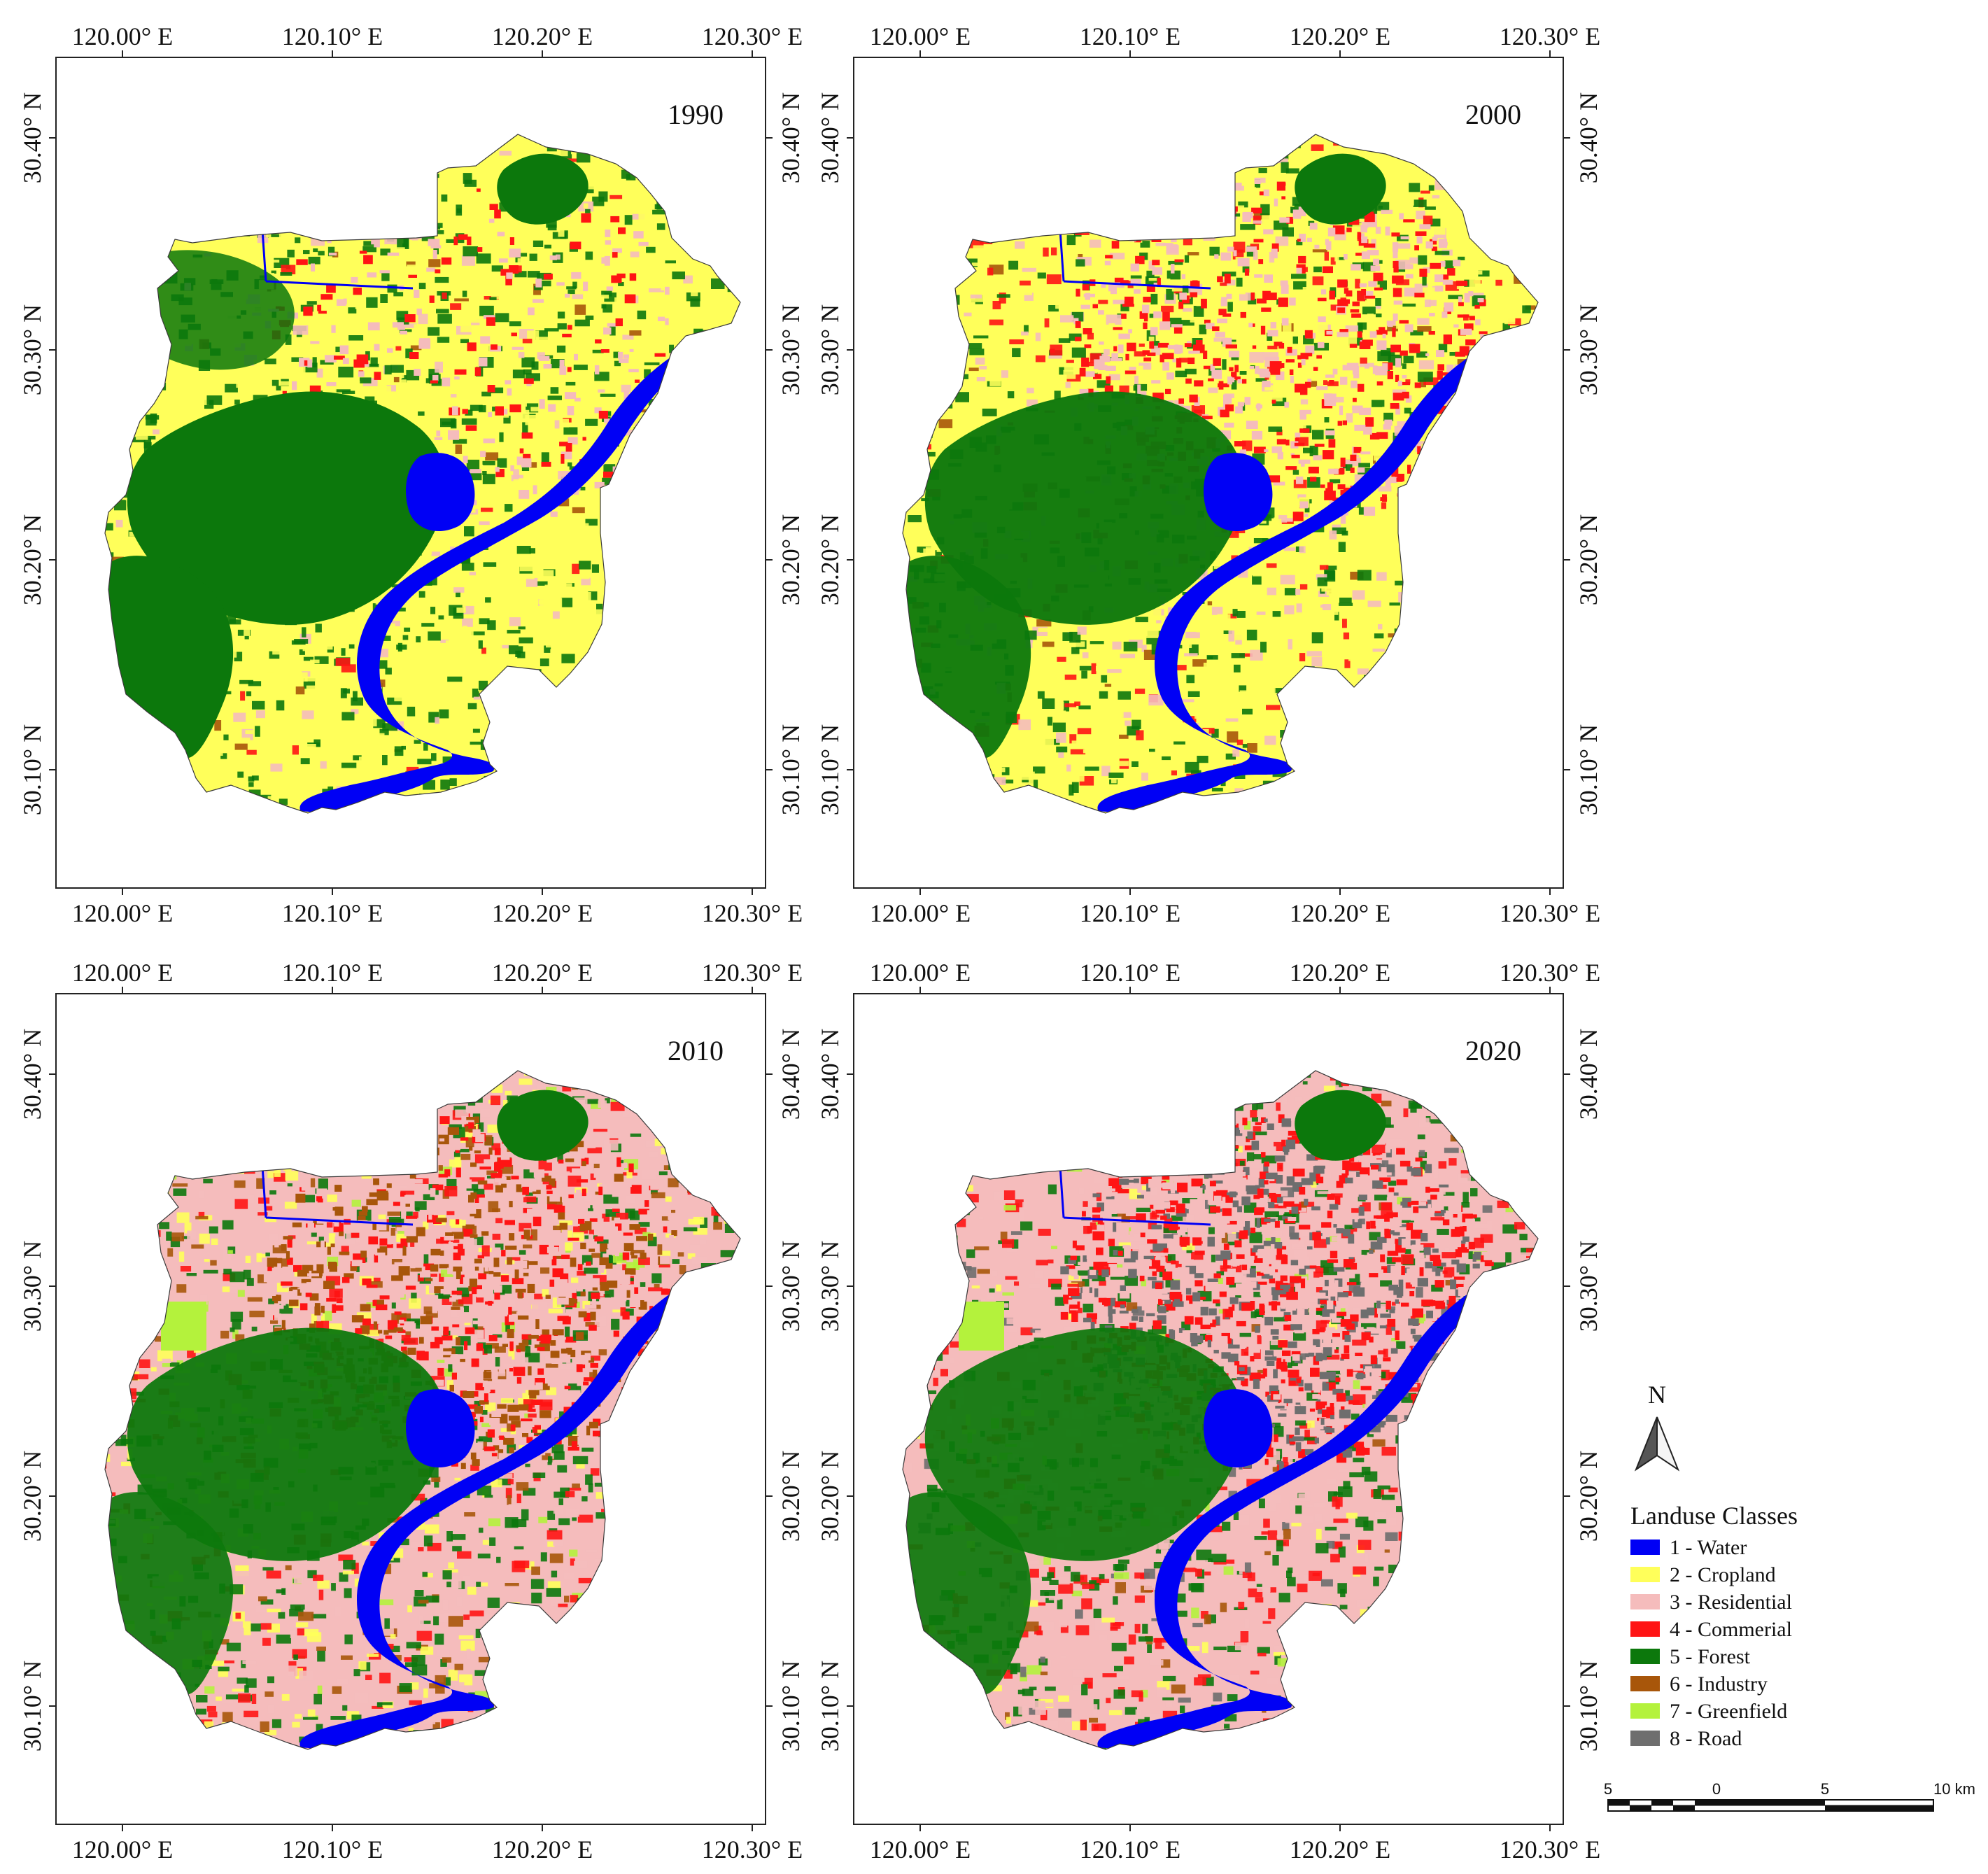 The height and width of the screenshot is (1874, 1988). I want to click on legend-item-label: 4 - Commerial, so click(1731, 1629).